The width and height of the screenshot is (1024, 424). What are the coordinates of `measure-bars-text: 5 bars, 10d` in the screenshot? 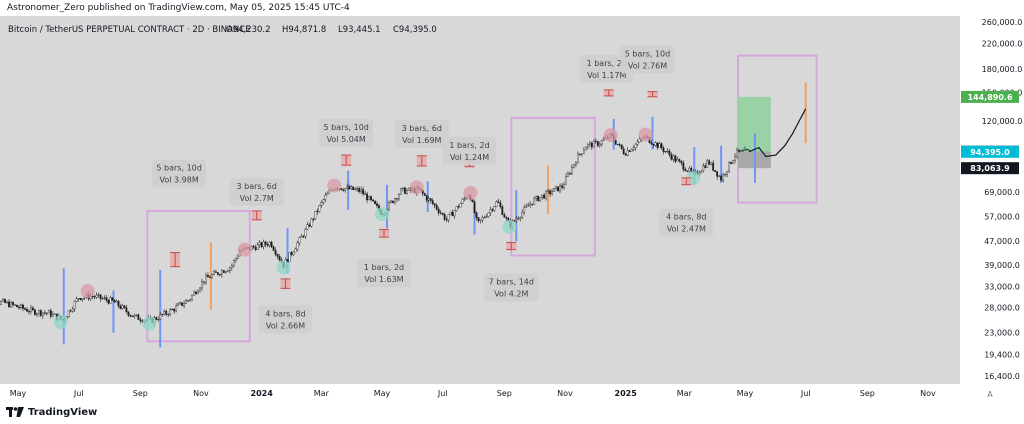 It's located at (647, 54).